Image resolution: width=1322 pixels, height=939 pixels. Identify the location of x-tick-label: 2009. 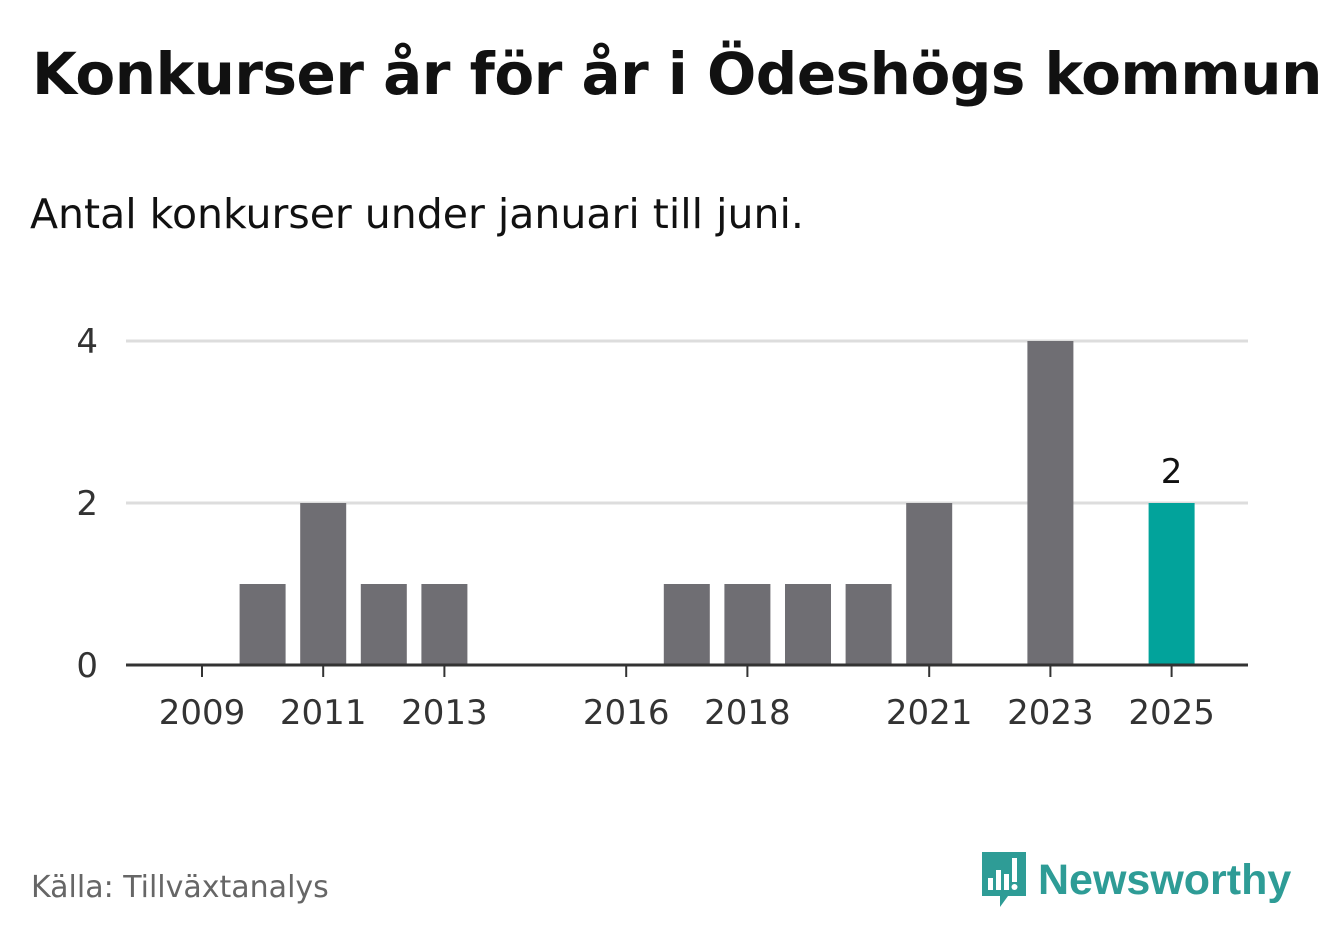
(202, 713).